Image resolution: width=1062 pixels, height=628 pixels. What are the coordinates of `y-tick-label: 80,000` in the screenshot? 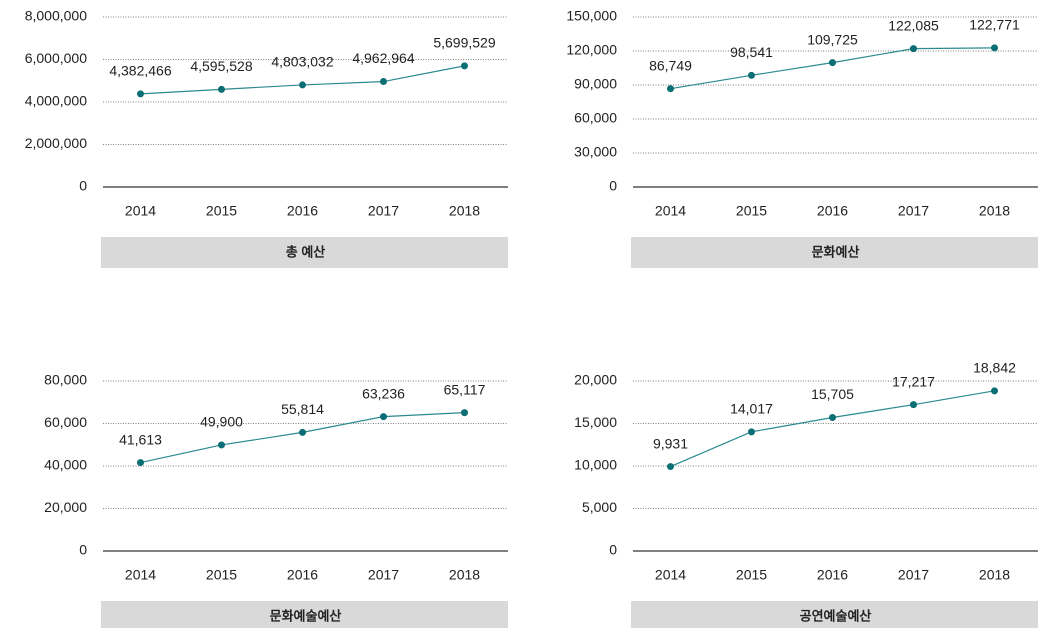 It's located at (65, 380).